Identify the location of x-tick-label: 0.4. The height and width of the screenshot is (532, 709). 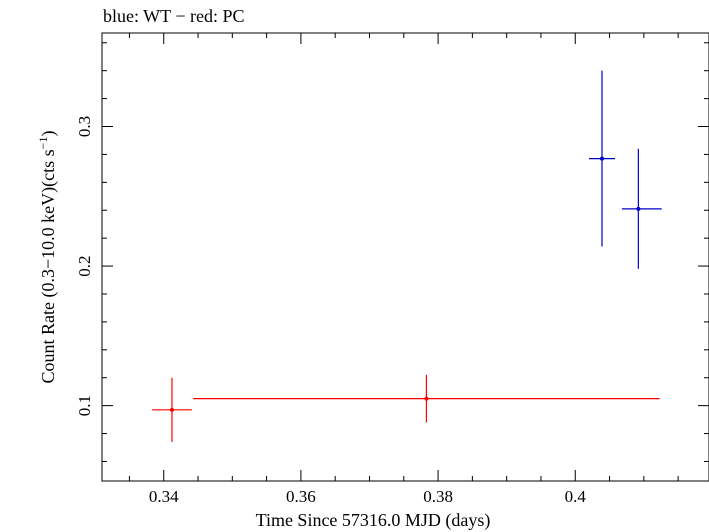
(576, 496).